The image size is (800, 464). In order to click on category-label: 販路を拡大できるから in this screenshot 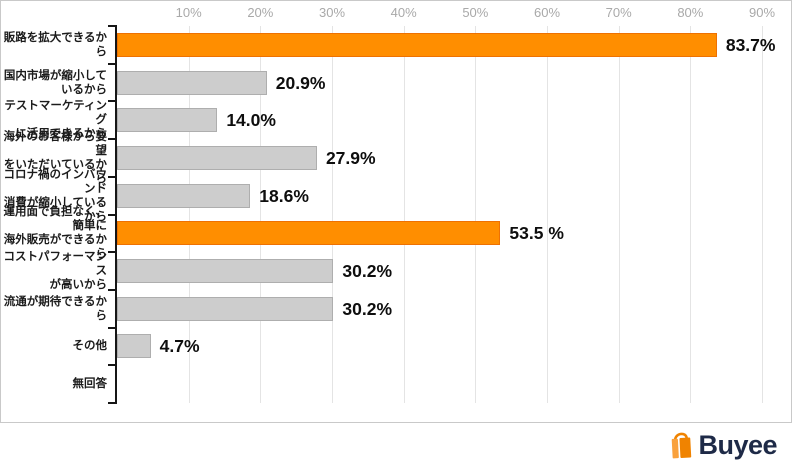, I will do `click(55, 44)`.